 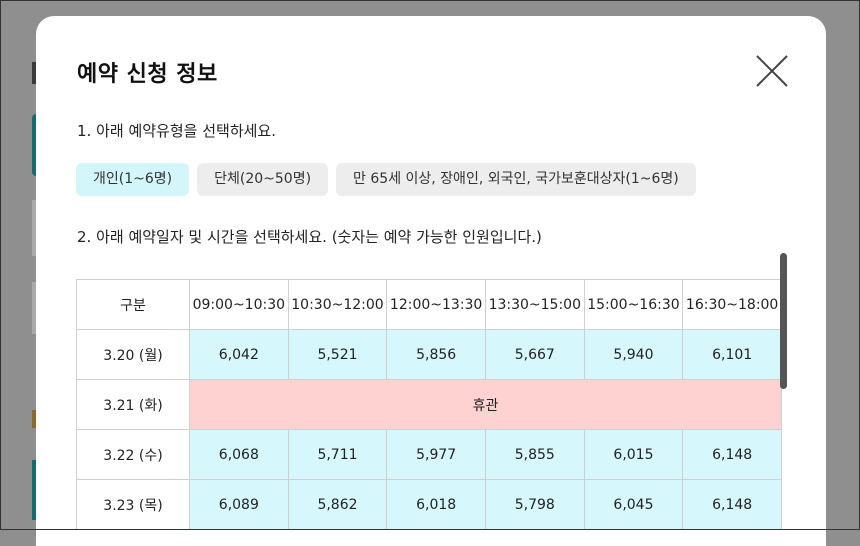 What do you see at coordinates (732, 304) in the screenshot?
I see `header-slot: 16:30~18:00` at bounding box center [732, 304].